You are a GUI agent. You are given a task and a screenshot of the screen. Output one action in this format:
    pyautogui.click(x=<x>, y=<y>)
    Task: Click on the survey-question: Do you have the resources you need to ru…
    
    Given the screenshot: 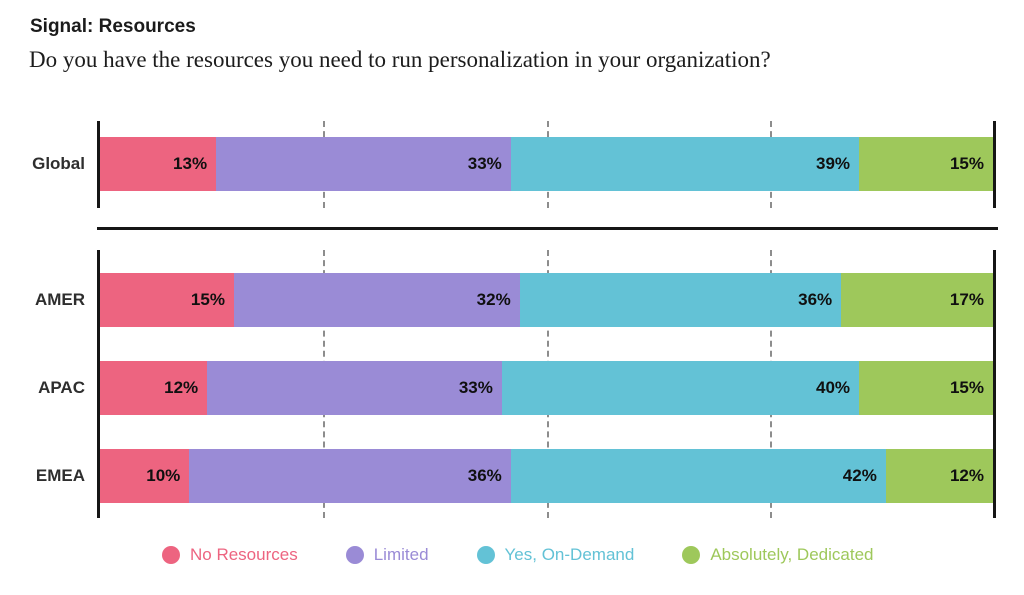 What is the action you would take?
    pyautogui.click(x=400, y=59)
    